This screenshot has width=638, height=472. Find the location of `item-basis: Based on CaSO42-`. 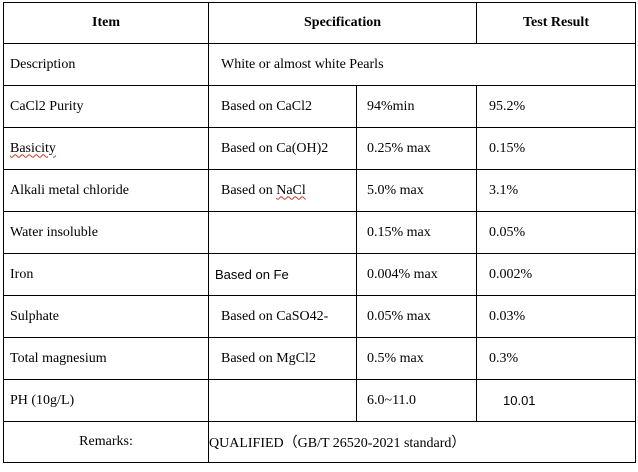

item-basis: Based on CaSO42- is located at coordinates (282, 316).